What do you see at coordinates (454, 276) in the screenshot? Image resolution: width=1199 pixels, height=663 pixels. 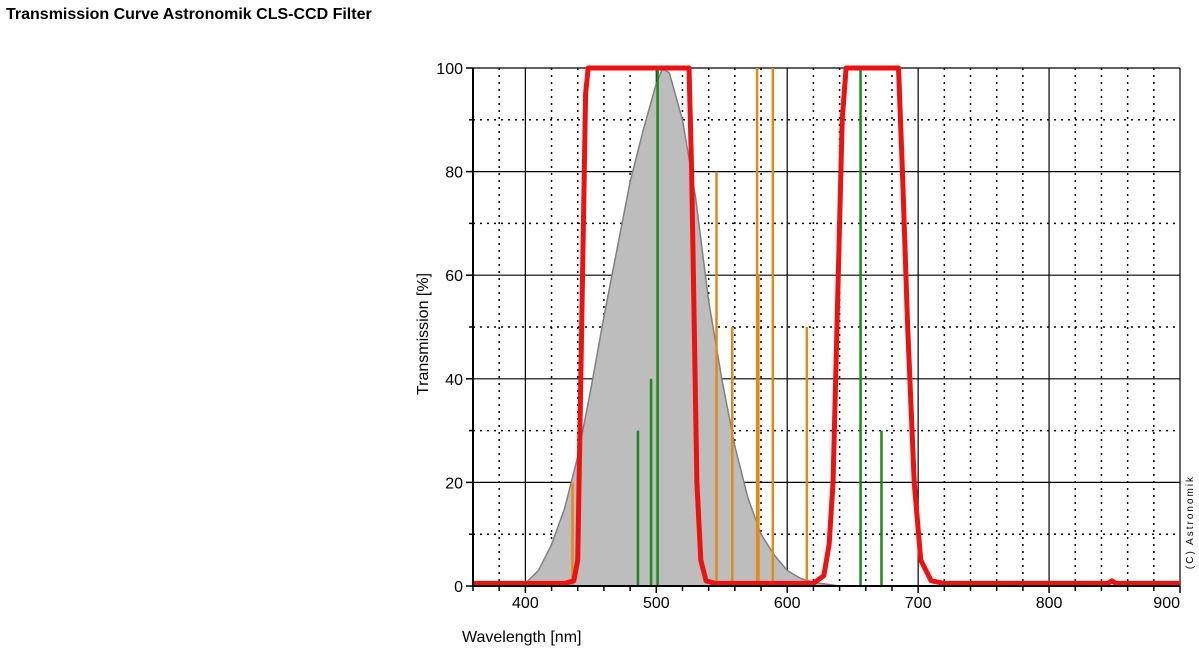 I see `y-tick-label: 60` at bounding box center [454, 276].